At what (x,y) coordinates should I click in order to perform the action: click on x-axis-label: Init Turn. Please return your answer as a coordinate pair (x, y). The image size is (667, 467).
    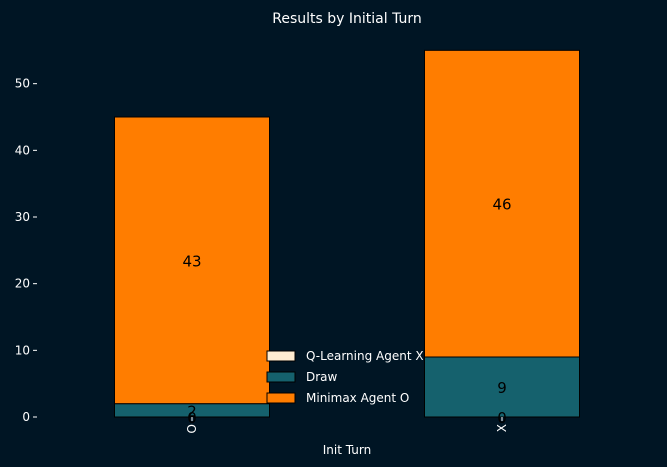
    Looking at the image, I should click on (347, 450).